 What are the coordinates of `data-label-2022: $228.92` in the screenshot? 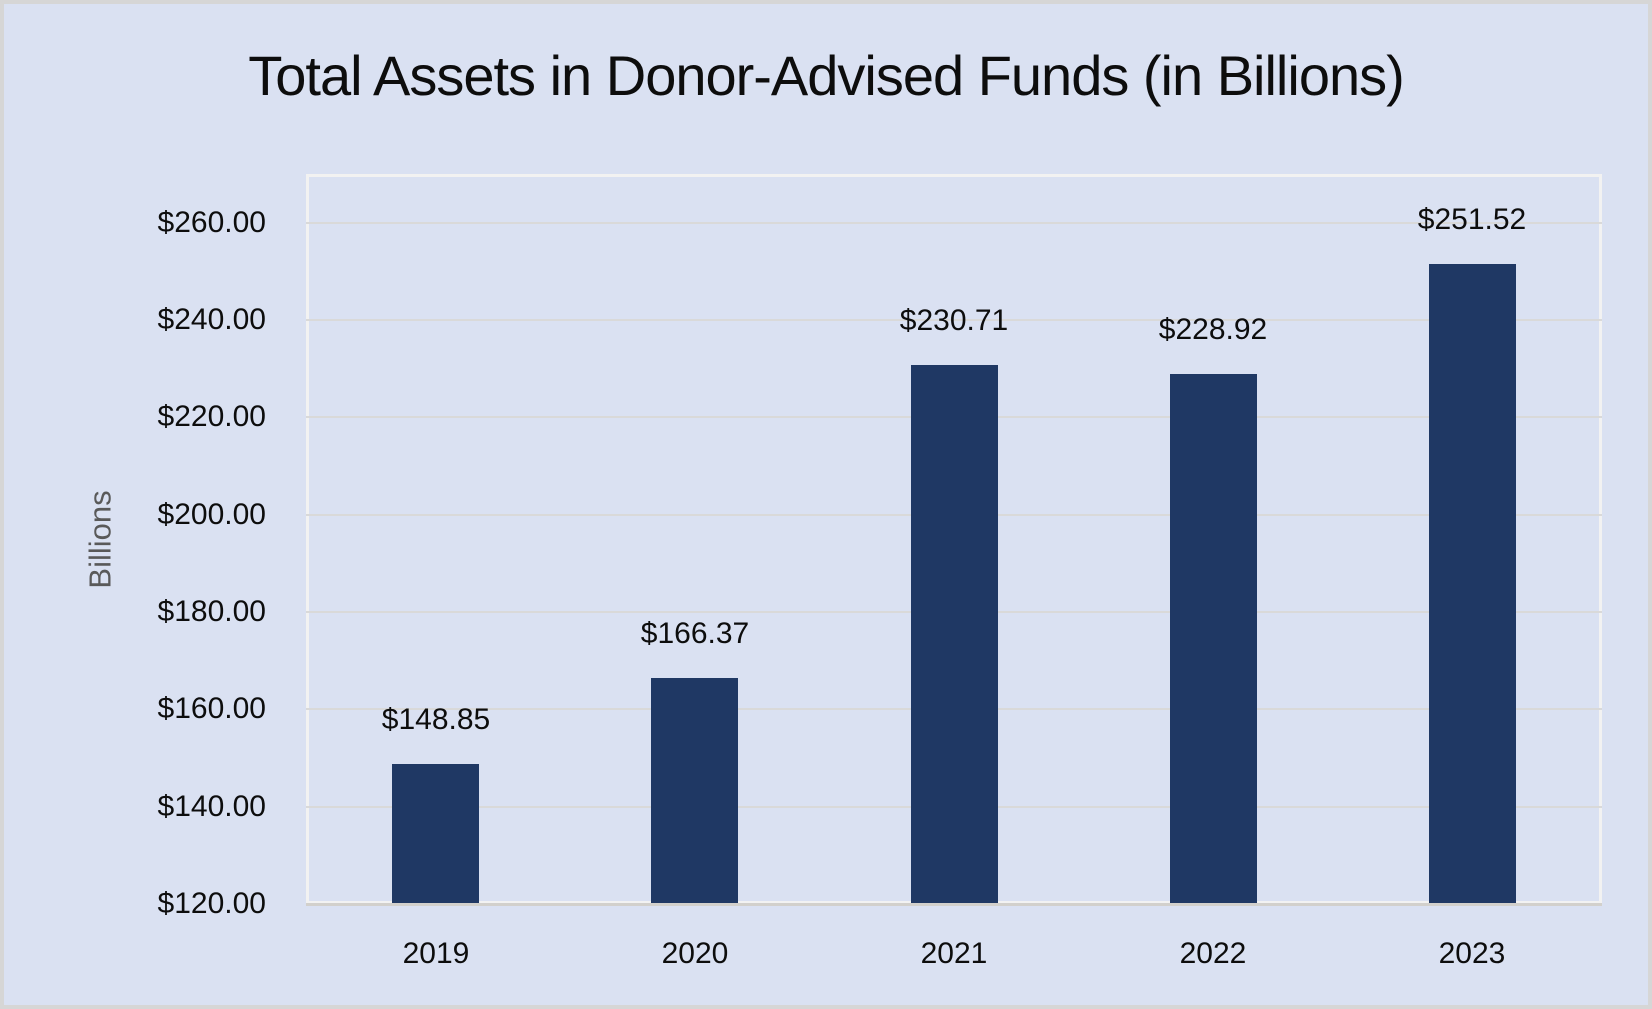 It's located at (1213, 329).